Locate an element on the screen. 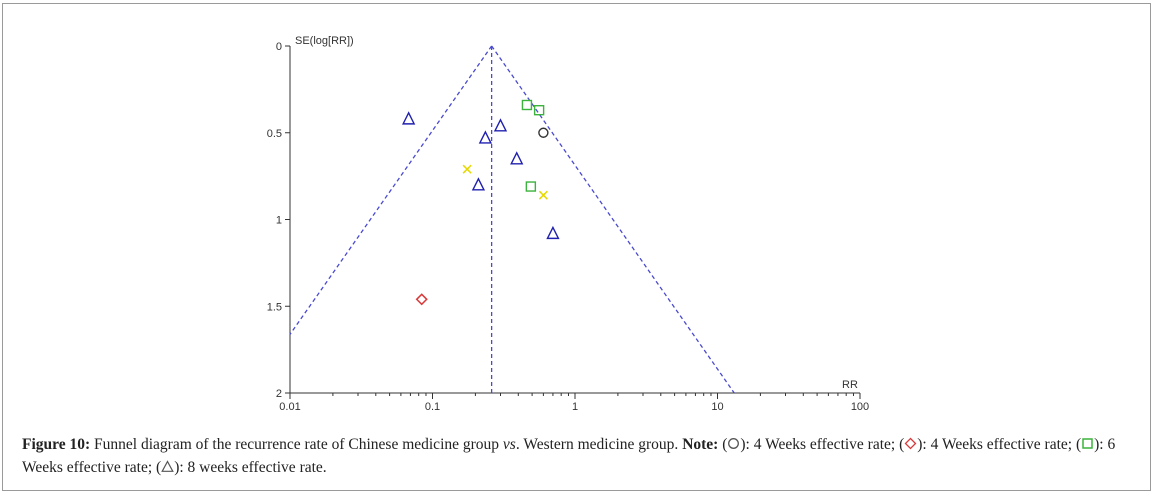 The image size is (1155, 497). y-tick-label: 0 is located at coordinates (279, 47).